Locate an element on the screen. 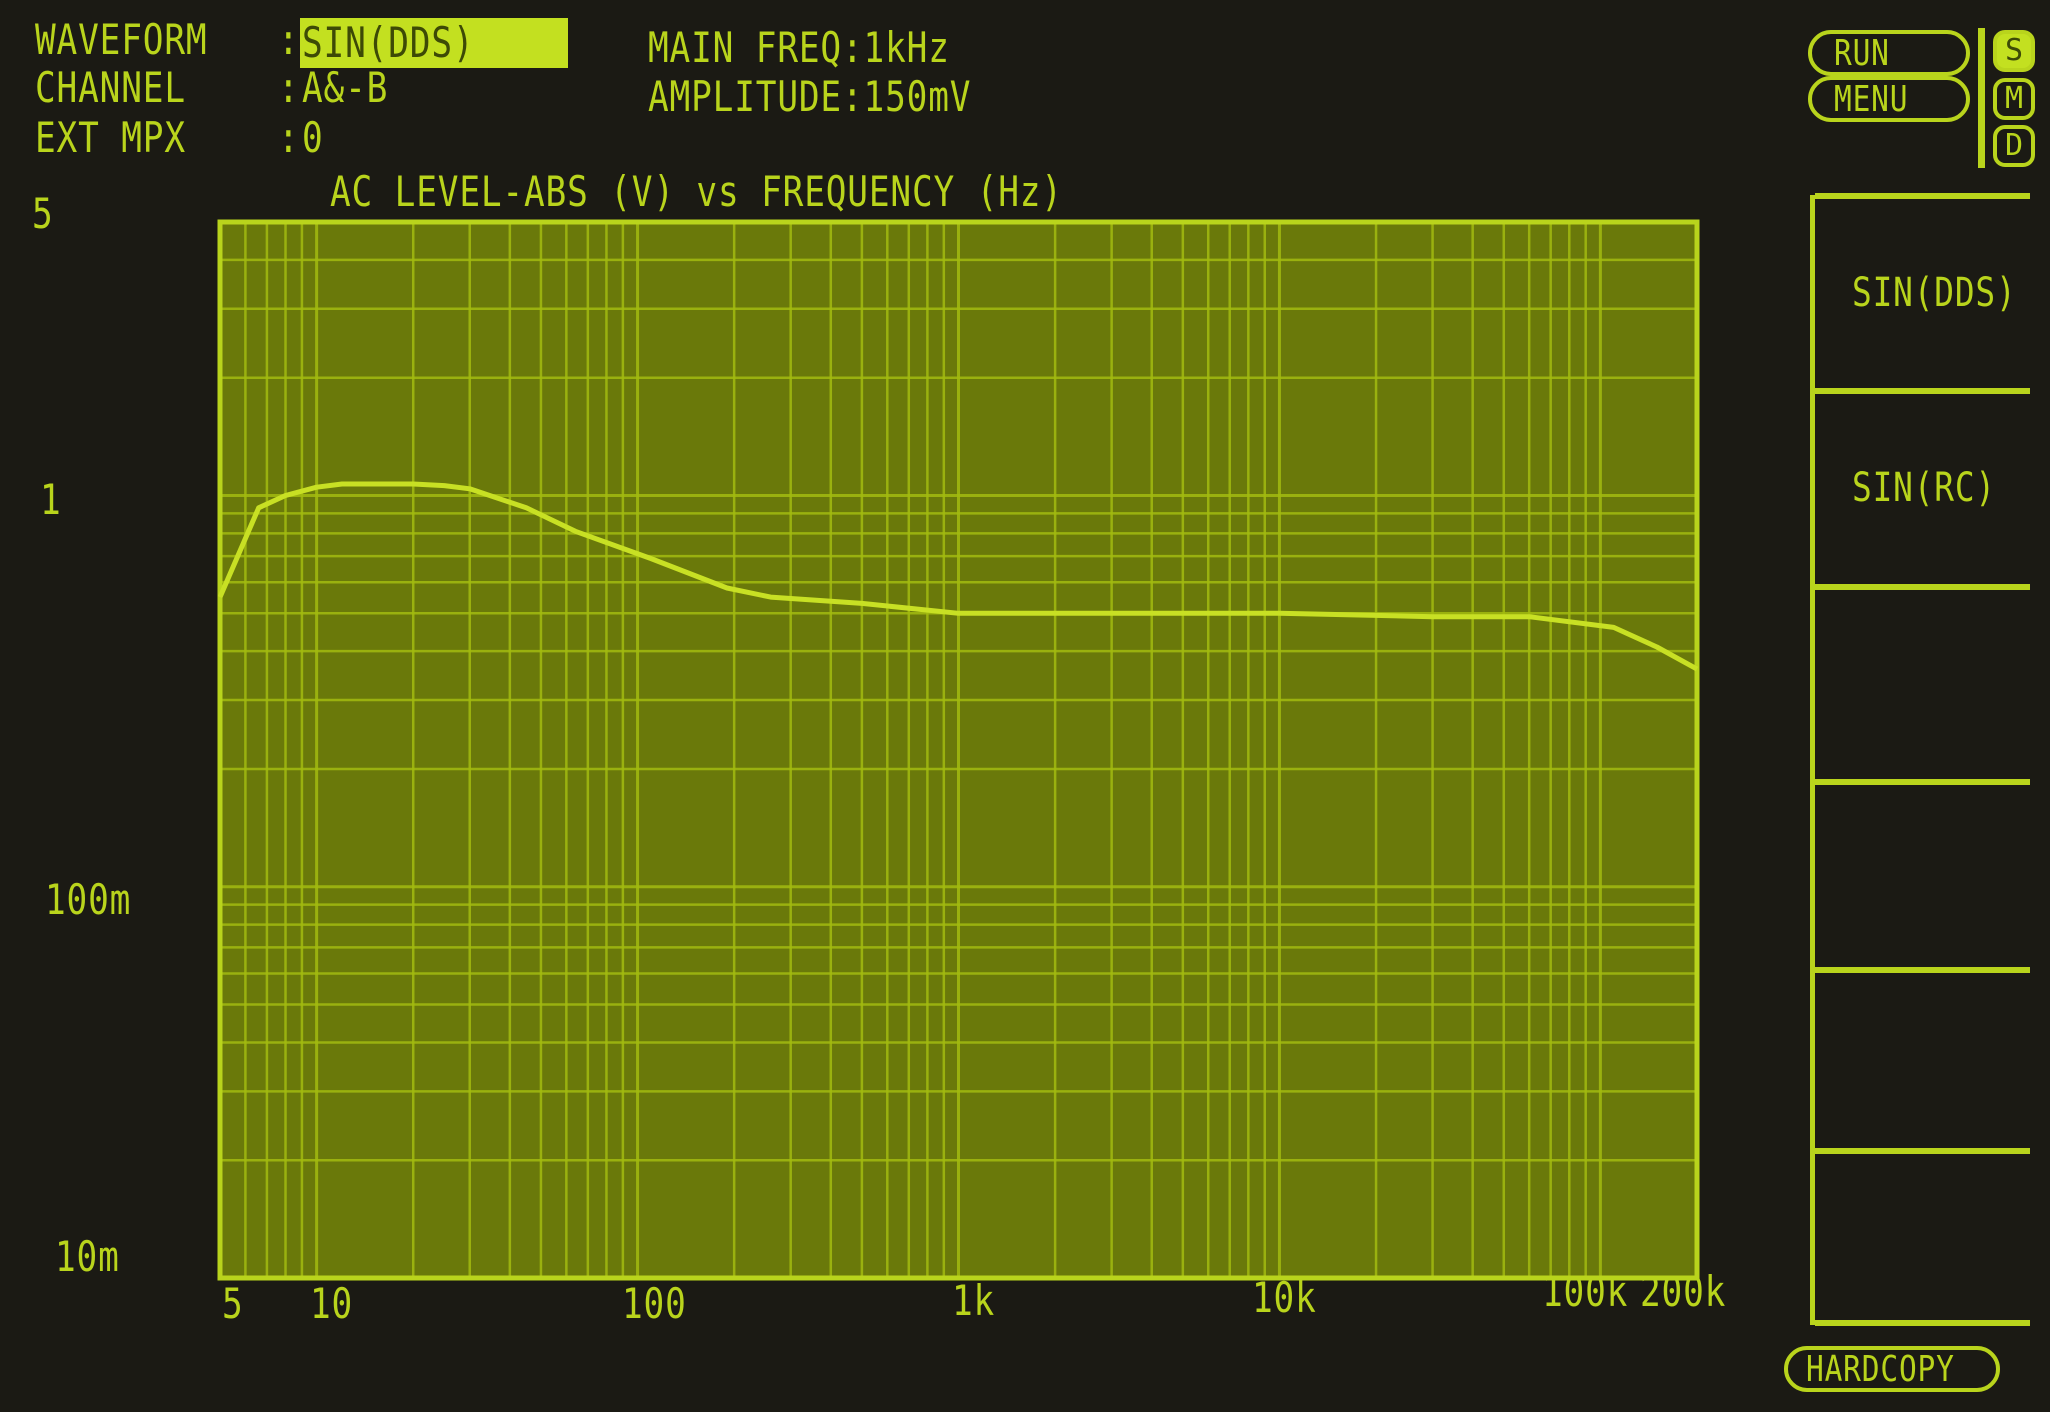 Image resolution: width=2050 pixels, height=1412 pixels. menu-button: MENU is located at coordinates (1889, 99).